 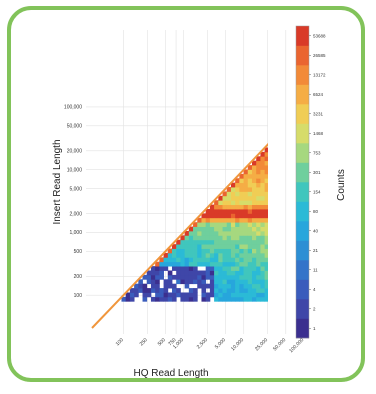 What do you see at coordinates (303, 182) in the screenshot?
I see `colorbar` at bounding box center [303, 182].